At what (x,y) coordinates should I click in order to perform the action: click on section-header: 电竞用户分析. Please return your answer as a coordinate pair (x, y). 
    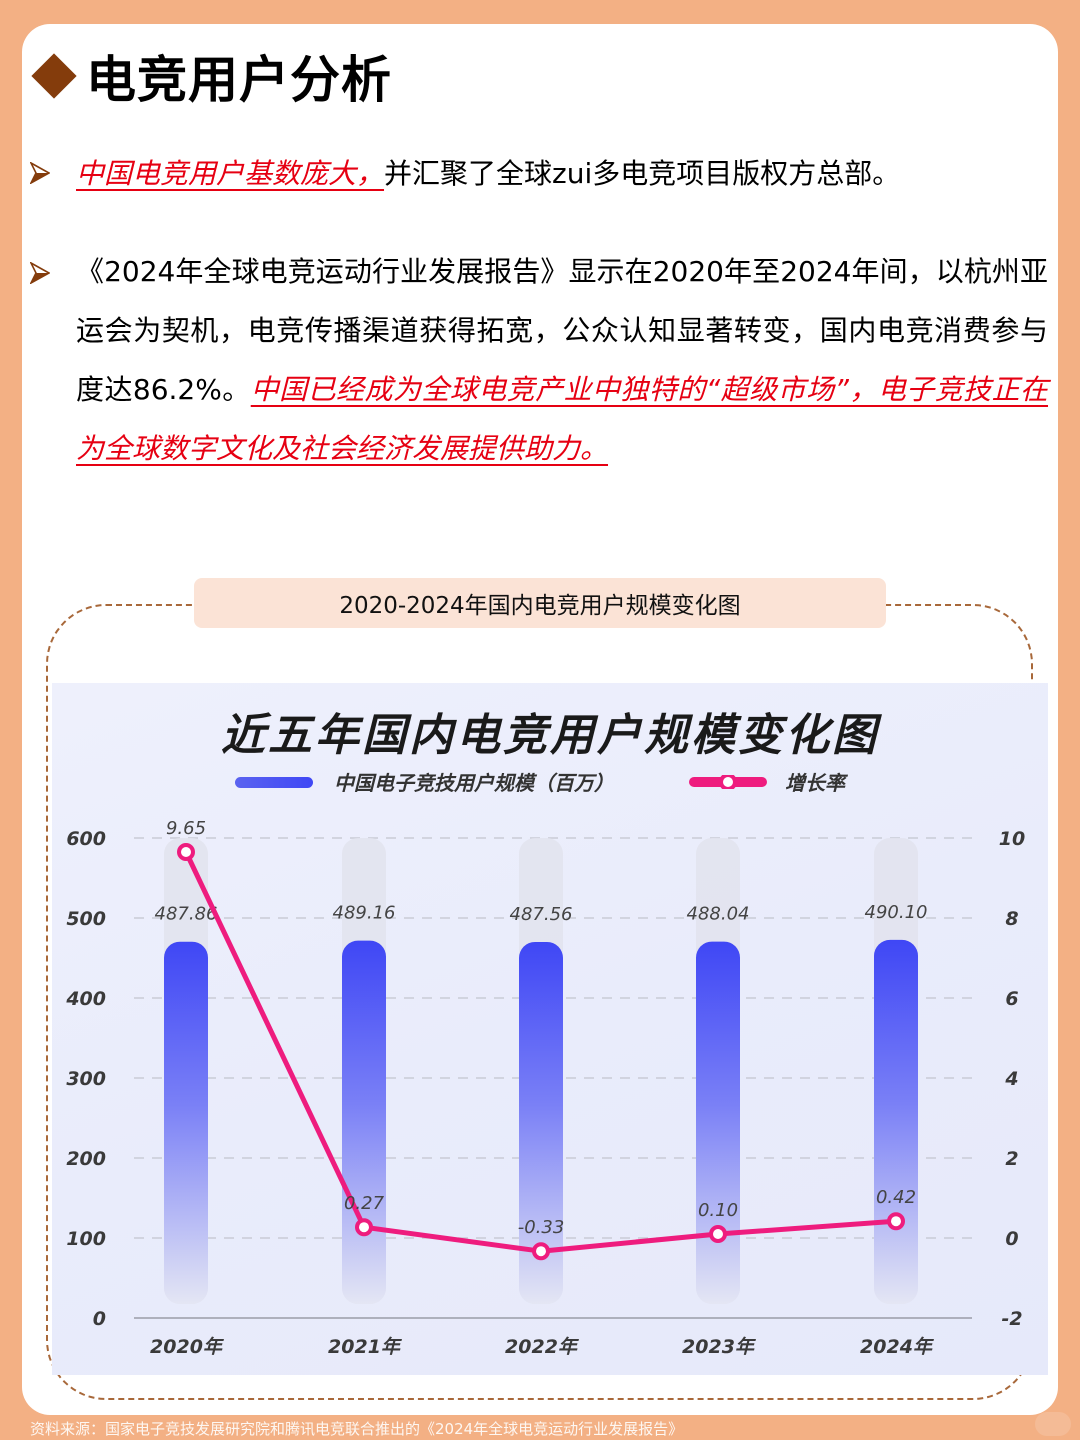
    Looking at the image, I should click on (211, 76).